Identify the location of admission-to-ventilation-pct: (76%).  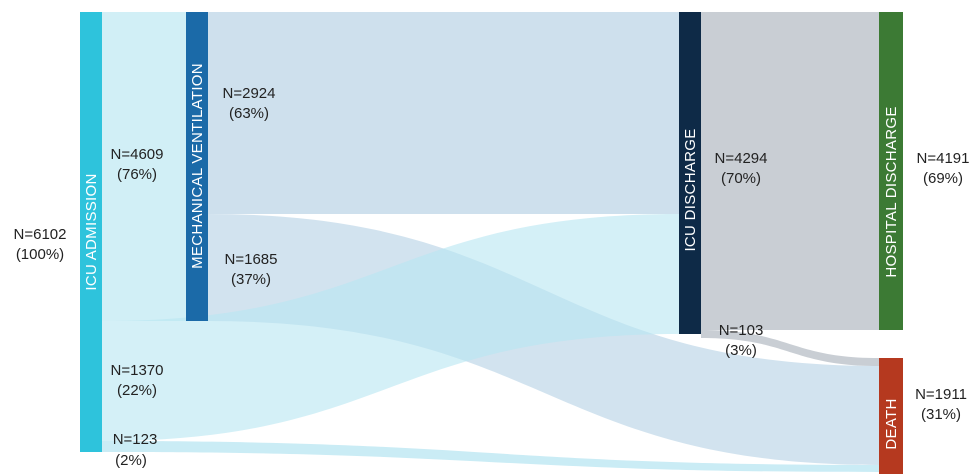
(137, 174).